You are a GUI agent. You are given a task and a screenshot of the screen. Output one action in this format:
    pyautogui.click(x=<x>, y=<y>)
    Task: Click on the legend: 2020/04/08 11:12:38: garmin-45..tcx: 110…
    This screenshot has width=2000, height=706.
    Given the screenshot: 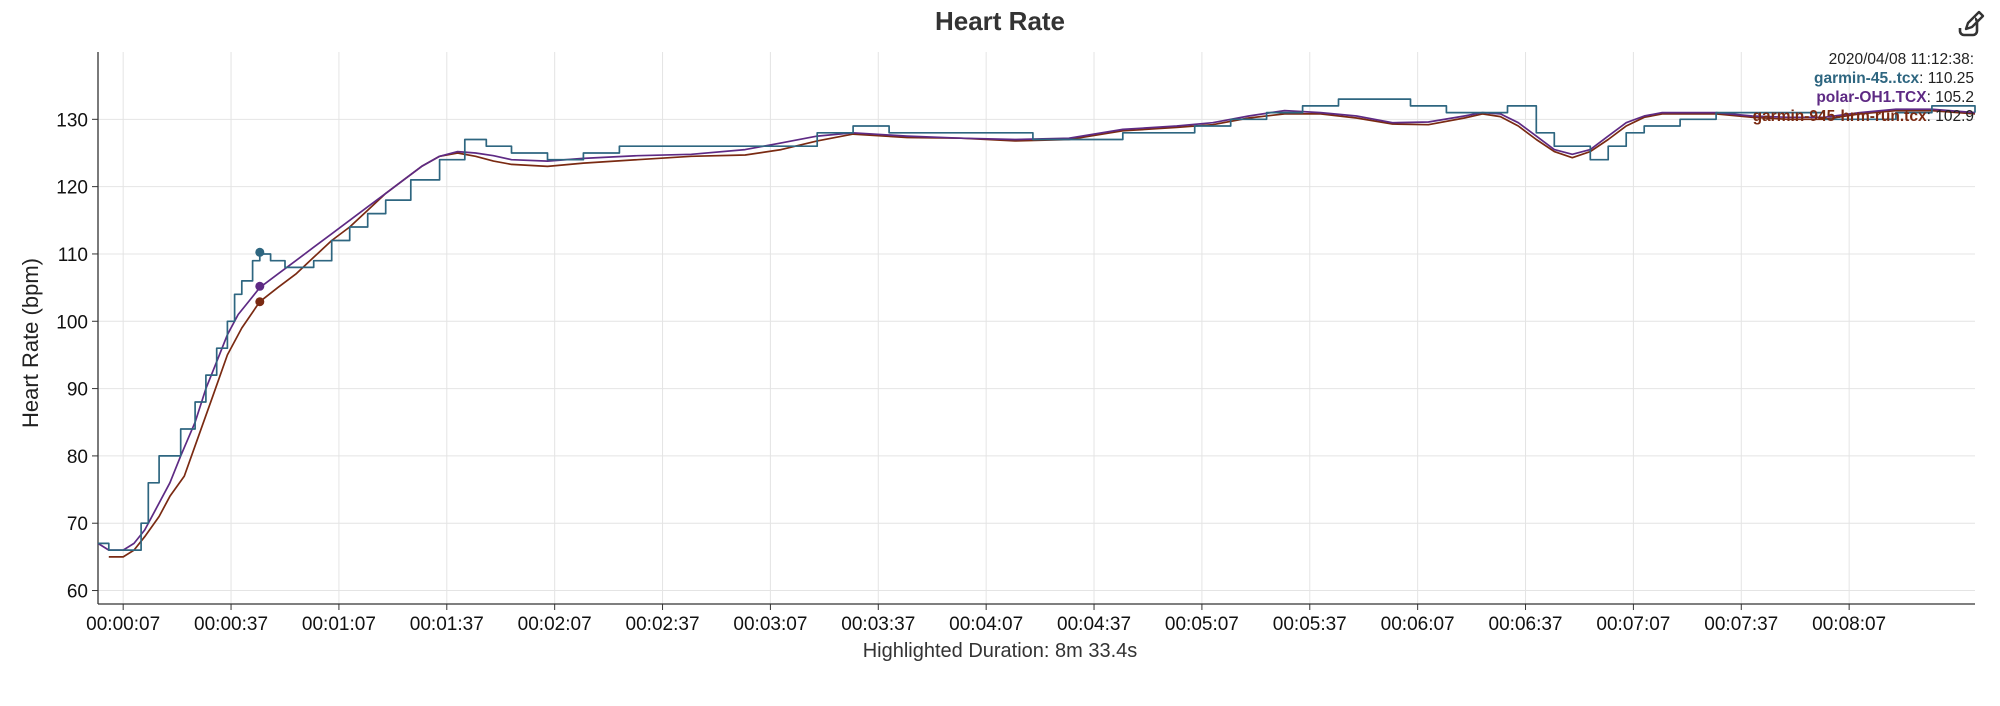 What is the action you would take?
    pyautogui.click(x=1863, y=88)
    